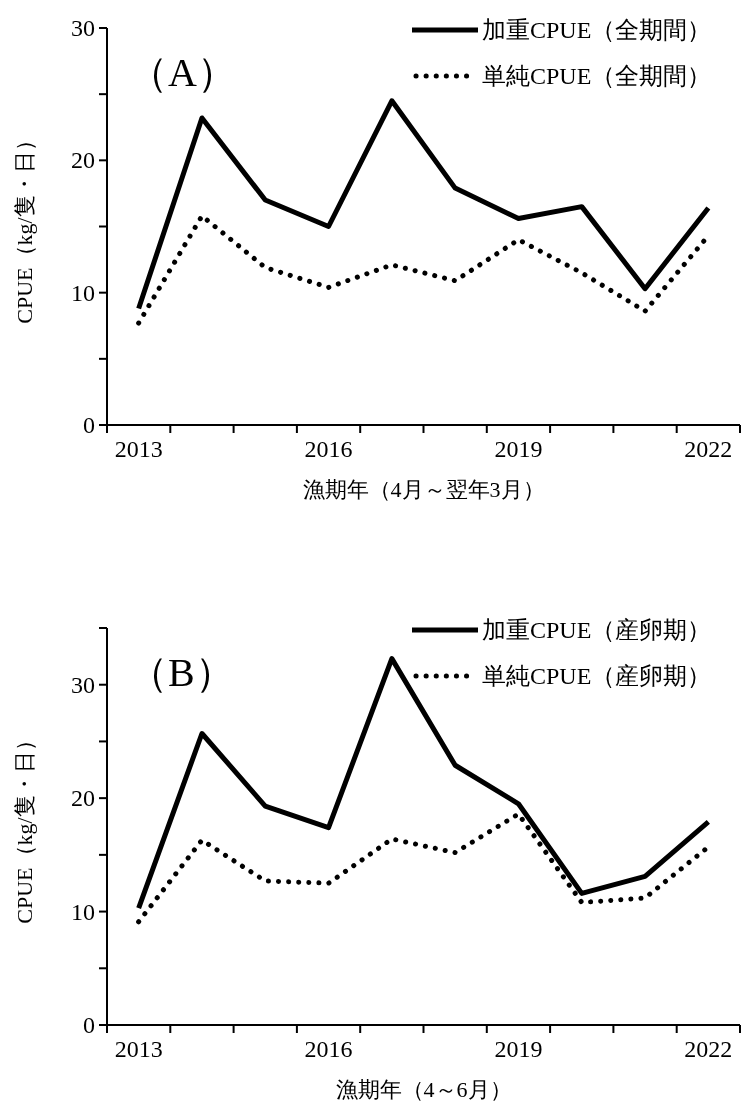 This screenshot has width=741, height=1117. What do you see at coordinates (181, 672) in the screenshot?
I see `text: （B）` at bounding box center [181, 672].